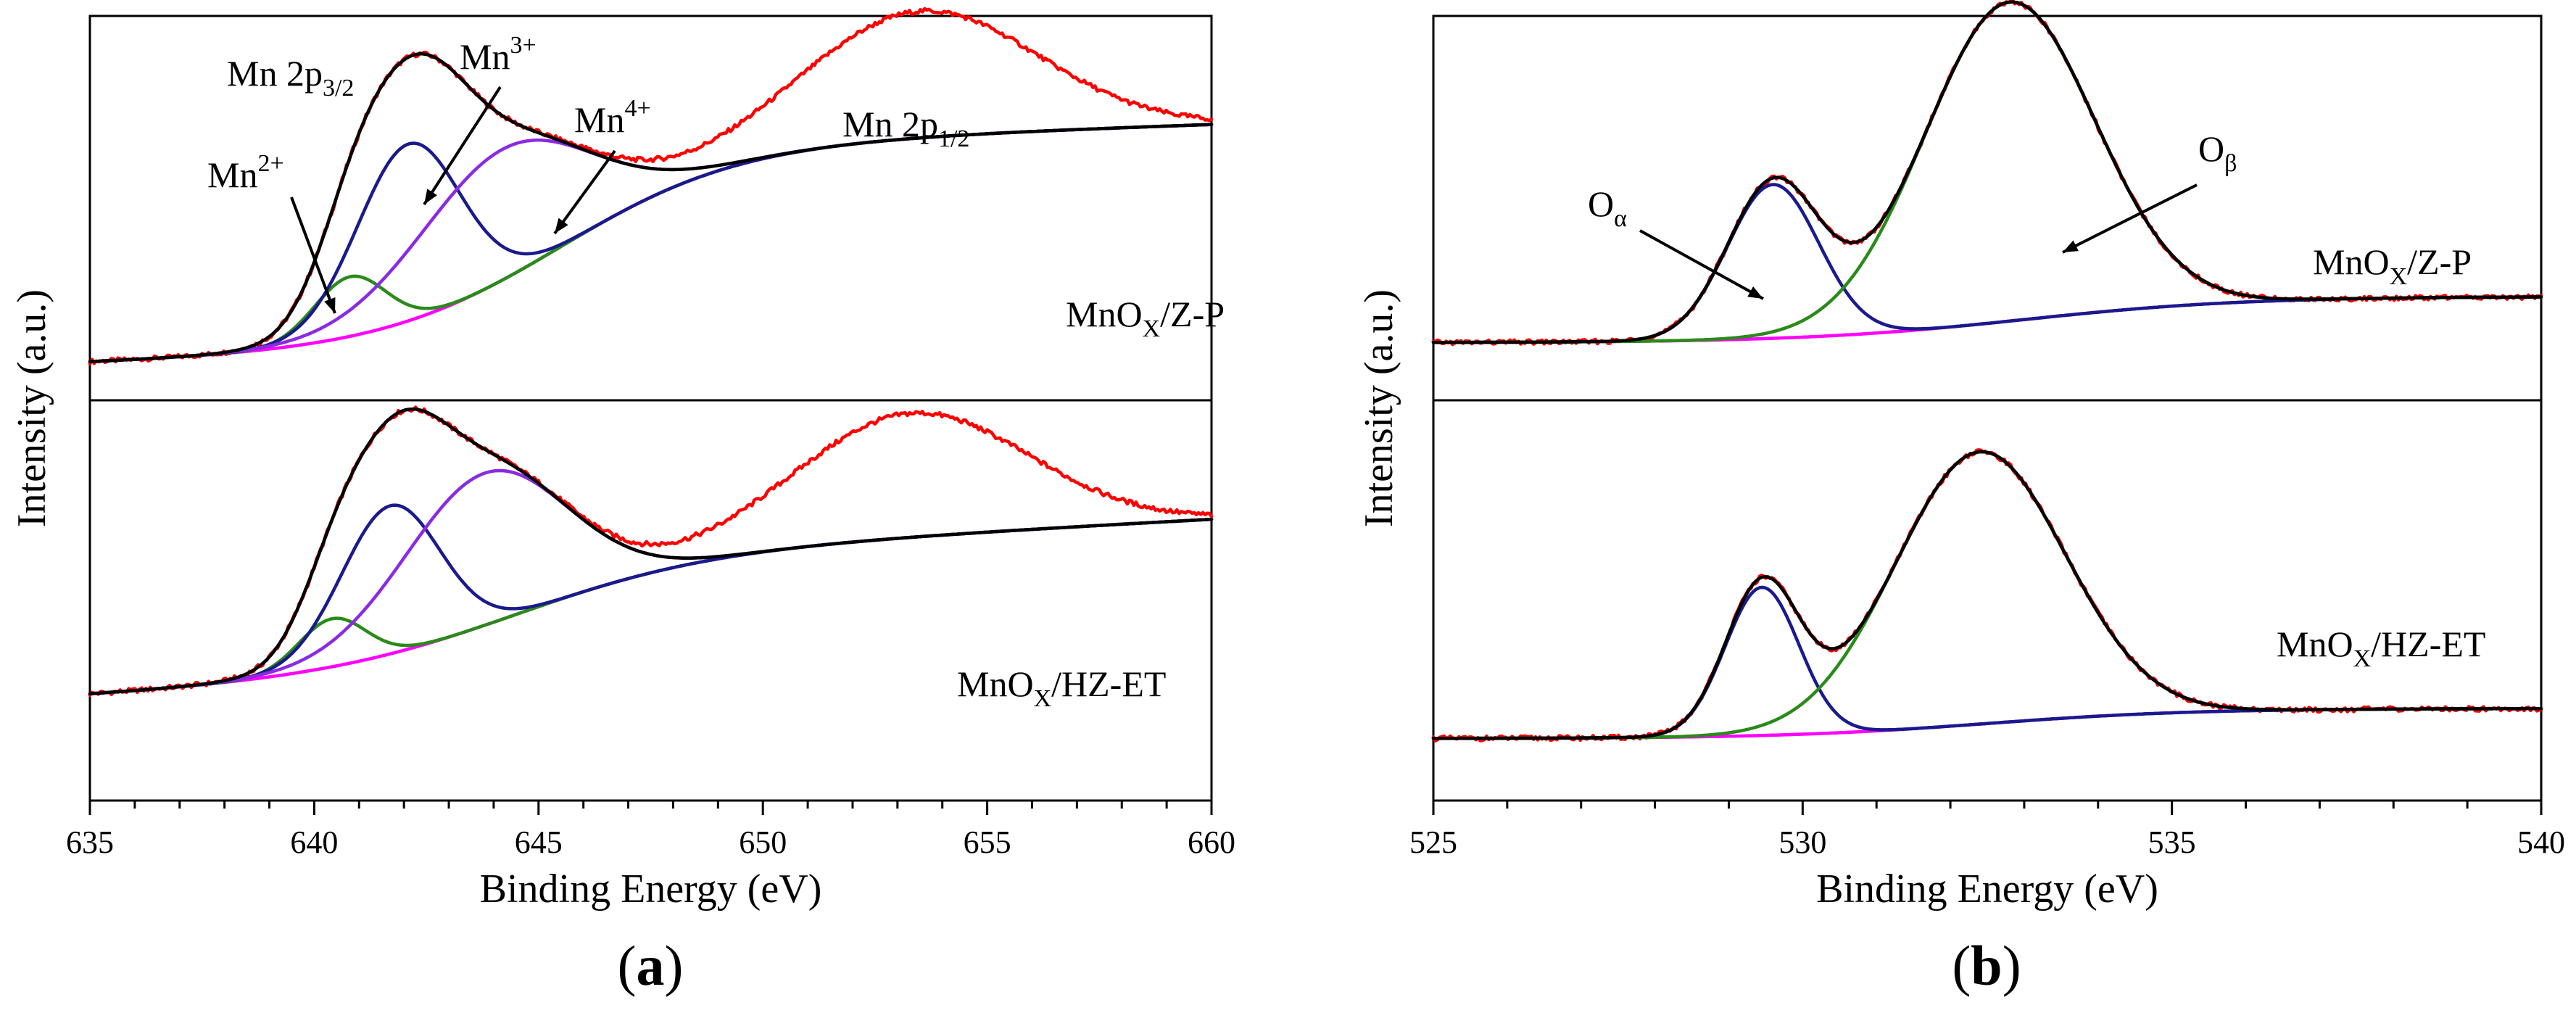 Image resolution: width=2576 pixels, height=1021 pixels. What do you see at coordinates (1433, 842) in the screenshot?
I see `x-tick-label: 525` at bounding box center [1433, 842].